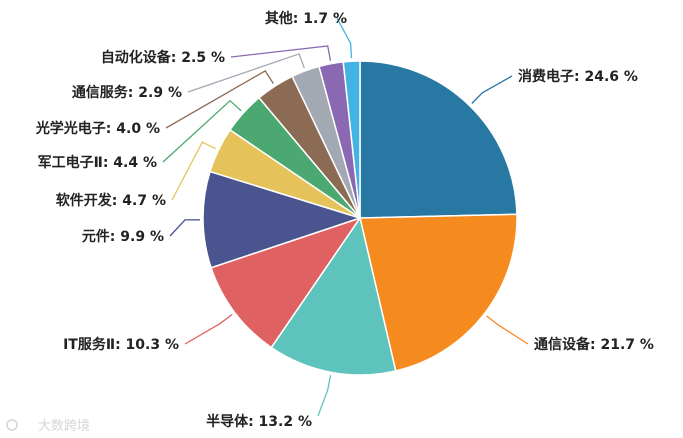 The width and height of the screenshot is (683, 438). Describe the element at coordinates (97, 162) in the screenshot. I see `slice-label: 军工电子Ⅱ: 4.4 %` at that location.